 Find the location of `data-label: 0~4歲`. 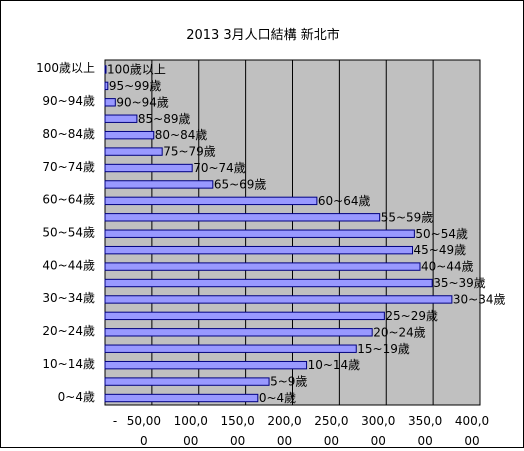

data-label: 0~4歲 is located at coordinates (277, 398).